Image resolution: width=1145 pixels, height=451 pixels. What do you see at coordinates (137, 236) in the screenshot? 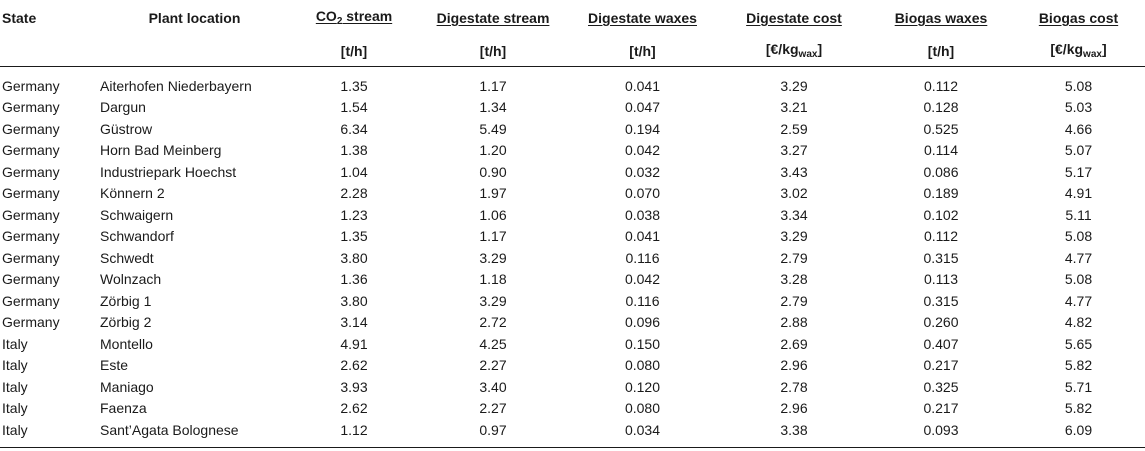
I see `cell-plant-location: Schwandorf` at bounding box center [137, 236].